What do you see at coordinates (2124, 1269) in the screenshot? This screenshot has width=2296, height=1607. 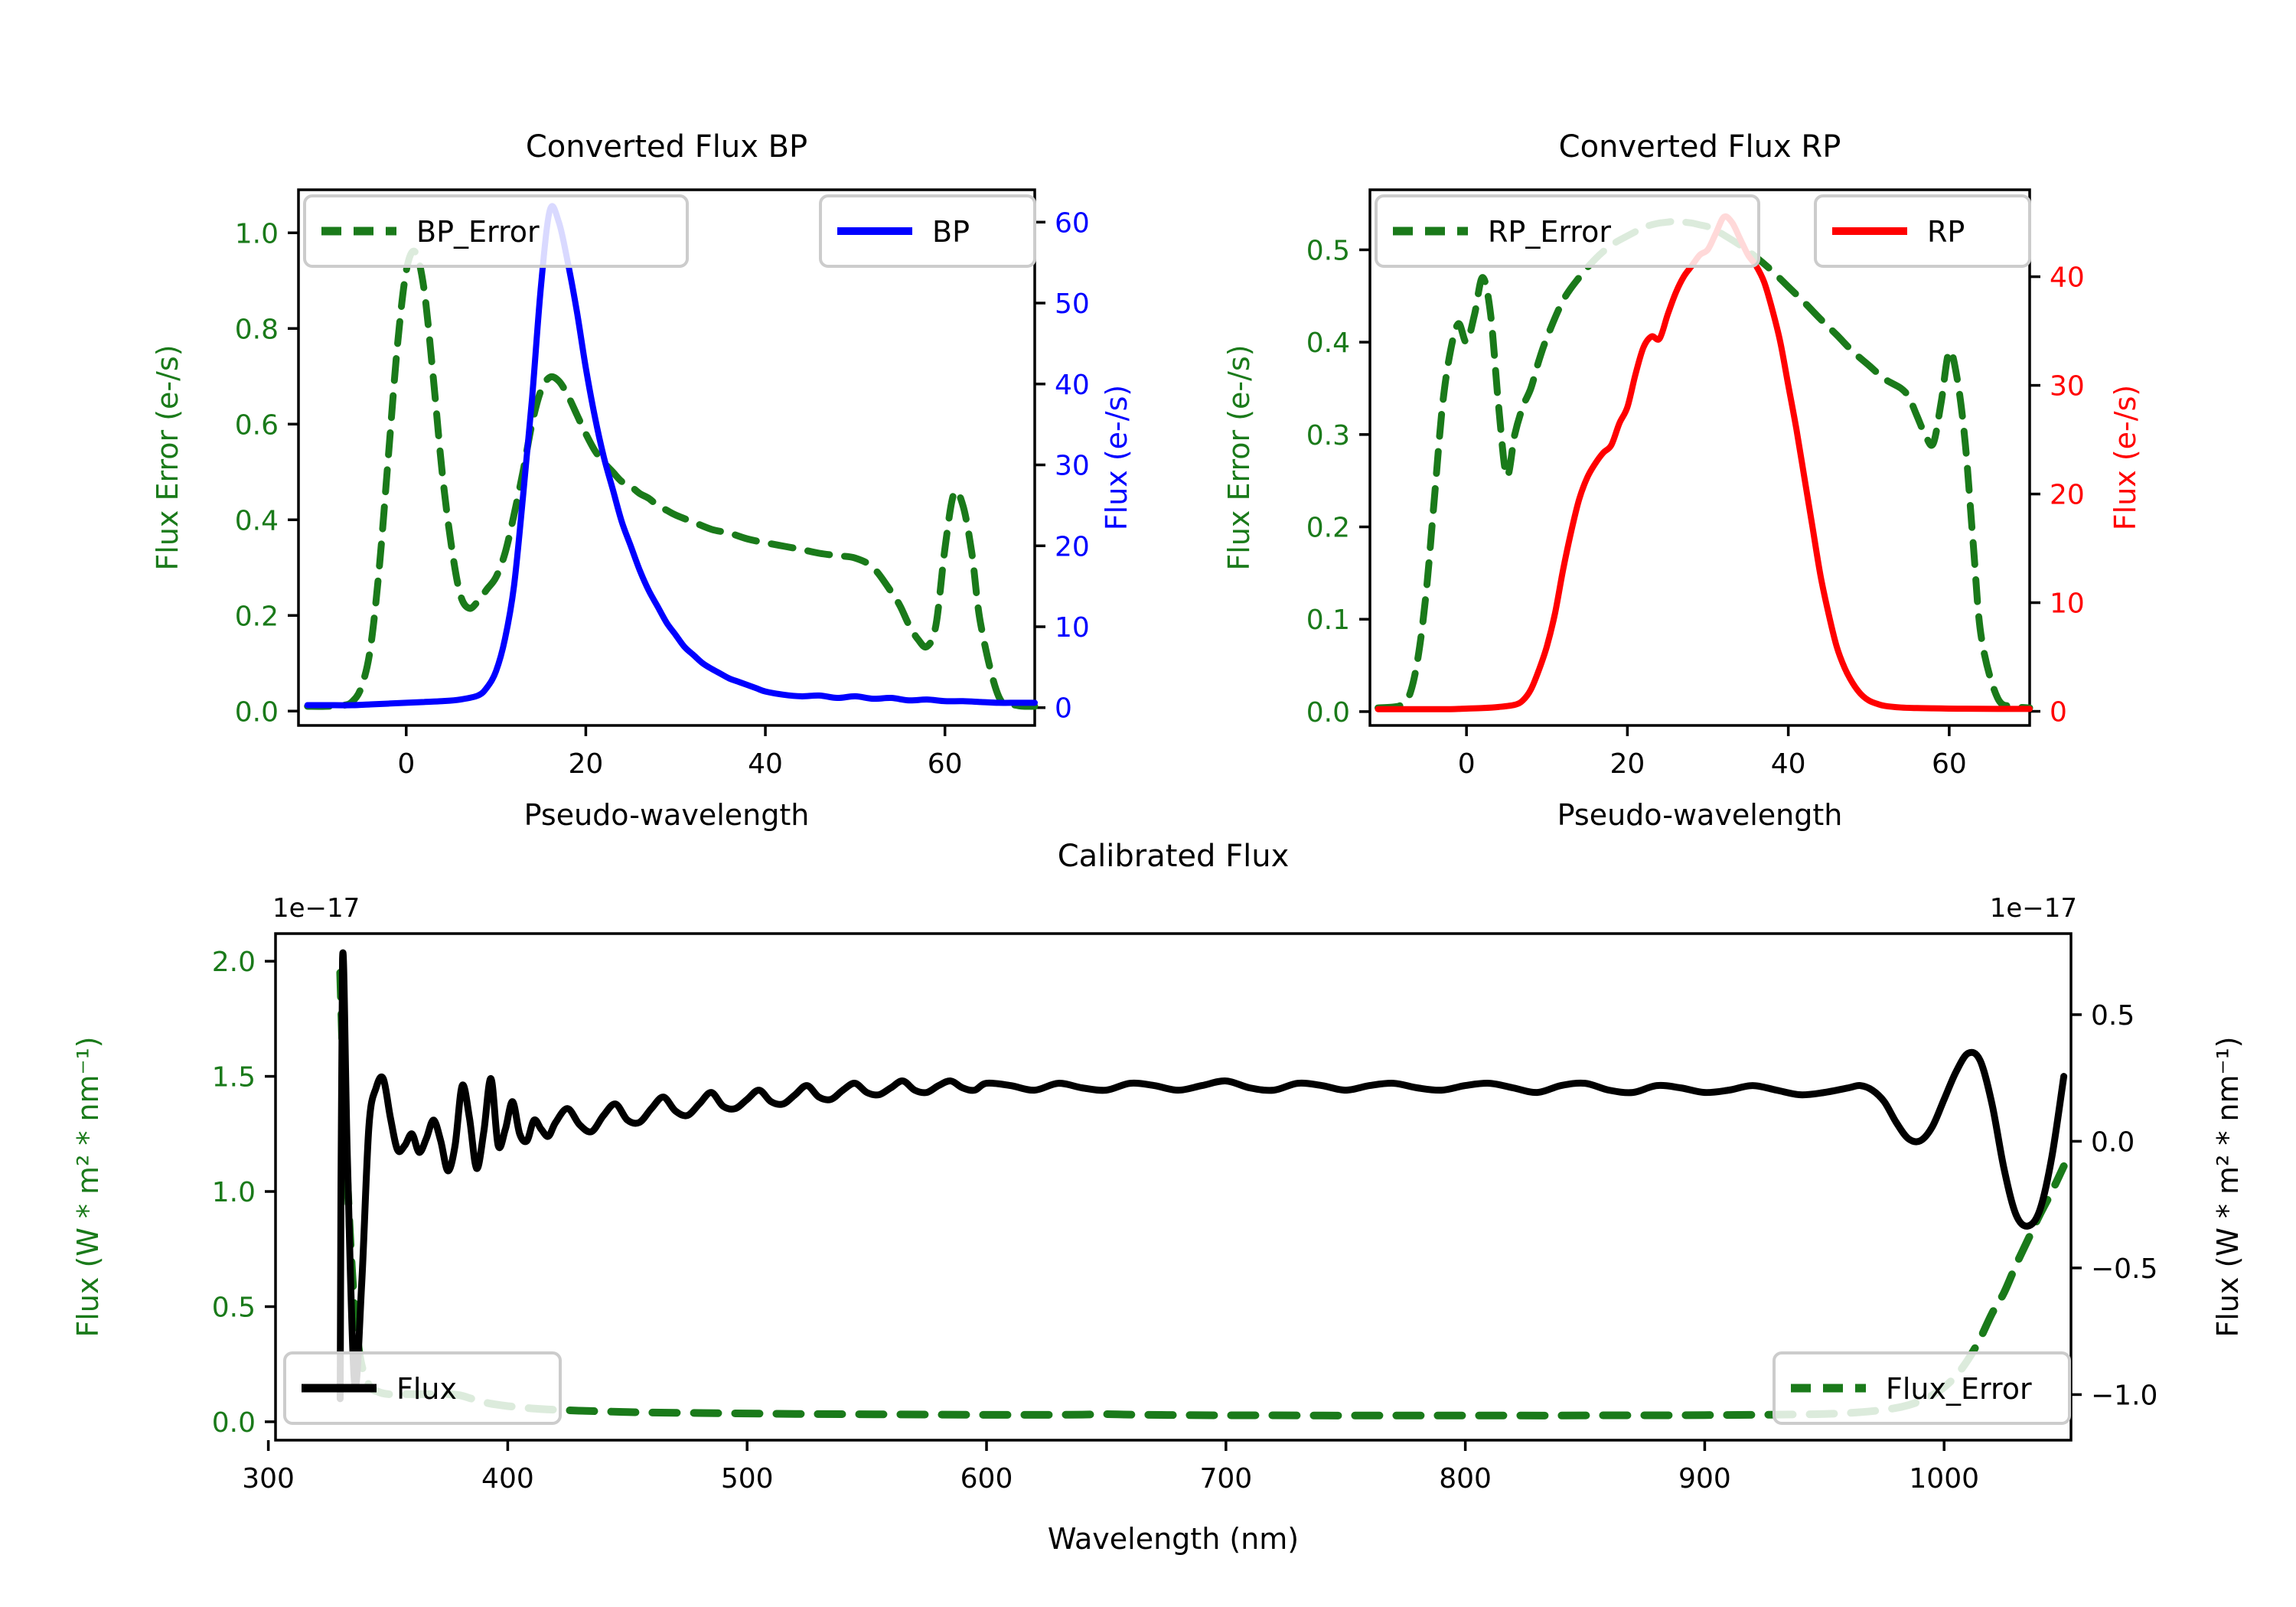 I see `y-tick-label-right: −0.5` at bounding box center [2124, 1269].